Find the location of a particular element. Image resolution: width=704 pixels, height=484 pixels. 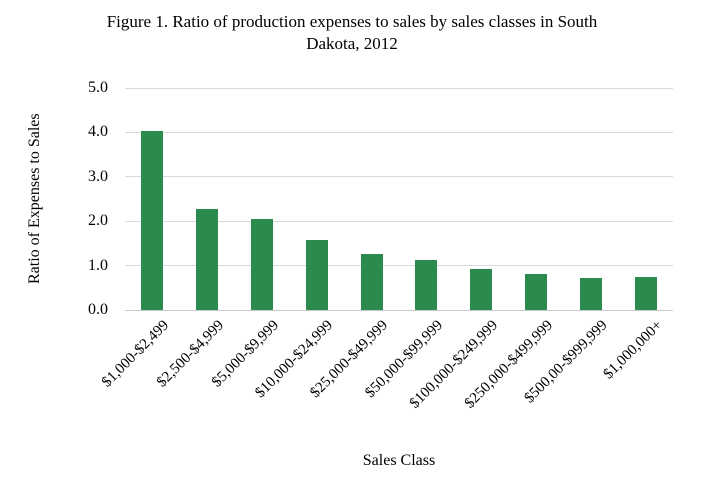

chart-title-line2: Dakota, 2012 is located at coordinates (352, 43).